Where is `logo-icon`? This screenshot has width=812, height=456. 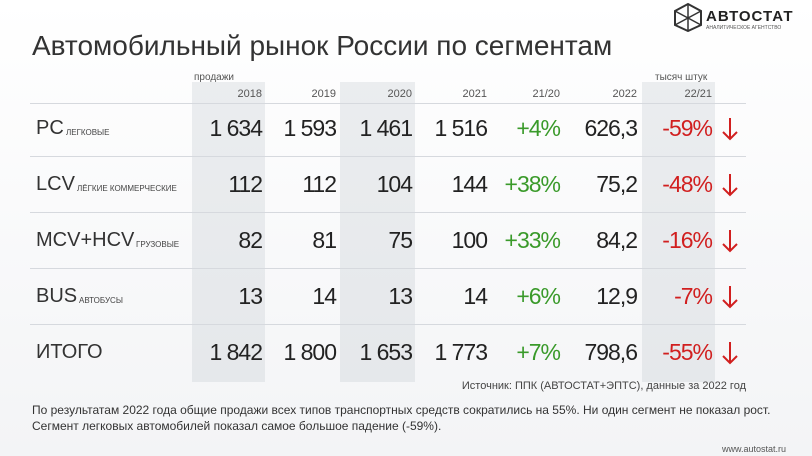
logo-icon is located at coordinates (688, 17).